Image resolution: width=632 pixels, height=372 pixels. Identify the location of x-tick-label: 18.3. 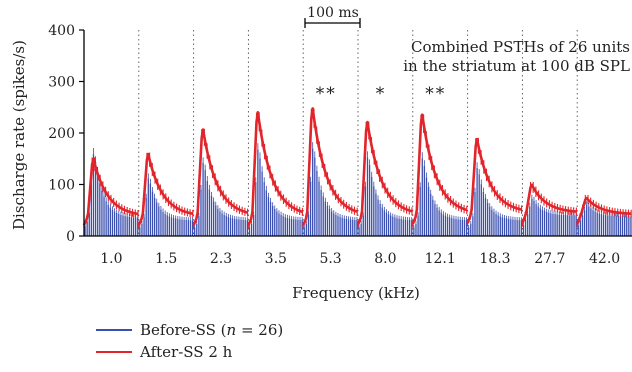
(494, 259).